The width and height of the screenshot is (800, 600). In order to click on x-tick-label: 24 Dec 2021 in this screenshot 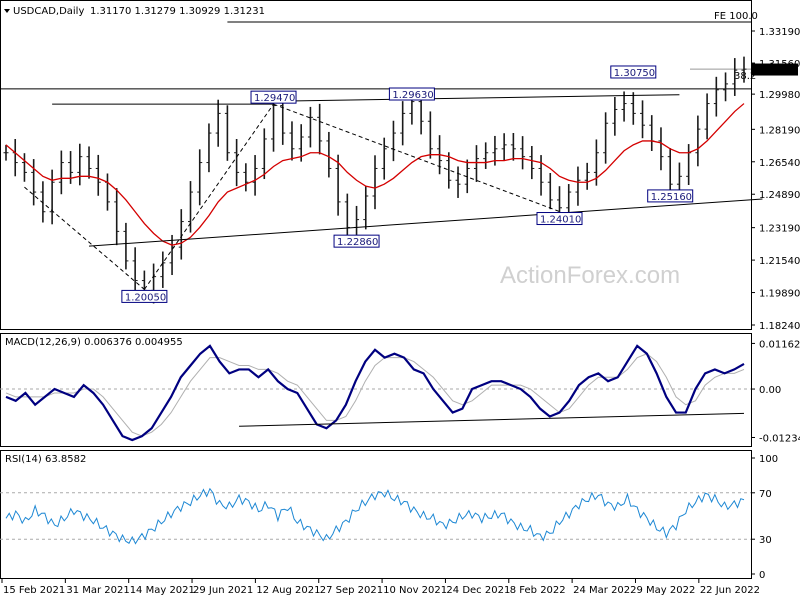, I will do `click(478, 590)`.